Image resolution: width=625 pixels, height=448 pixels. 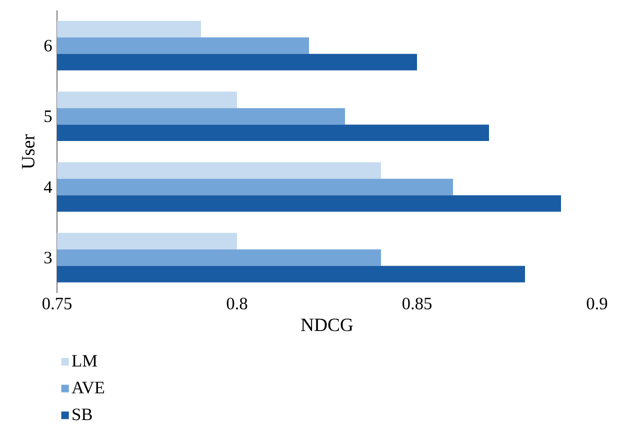 I want to click on x-tick-label: 0.9, so click(x=597, y=304).